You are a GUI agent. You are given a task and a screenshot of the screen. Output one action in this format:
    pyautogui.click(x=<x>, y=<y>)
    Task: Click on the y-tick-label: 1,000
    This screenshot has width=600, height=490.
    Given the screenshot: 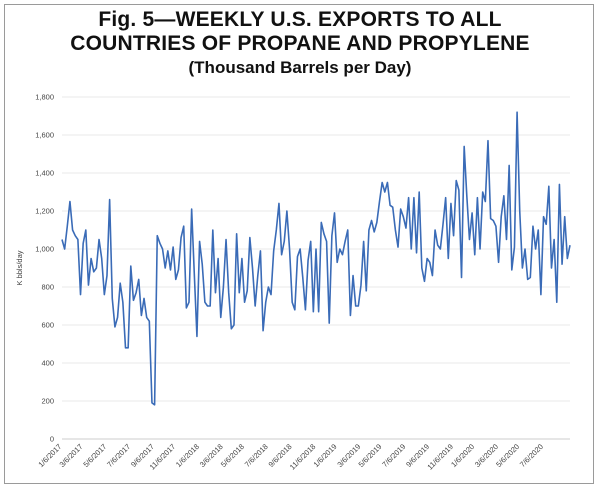 What is the action you would take?
    pyautogui.click(x=44, y=249)
    